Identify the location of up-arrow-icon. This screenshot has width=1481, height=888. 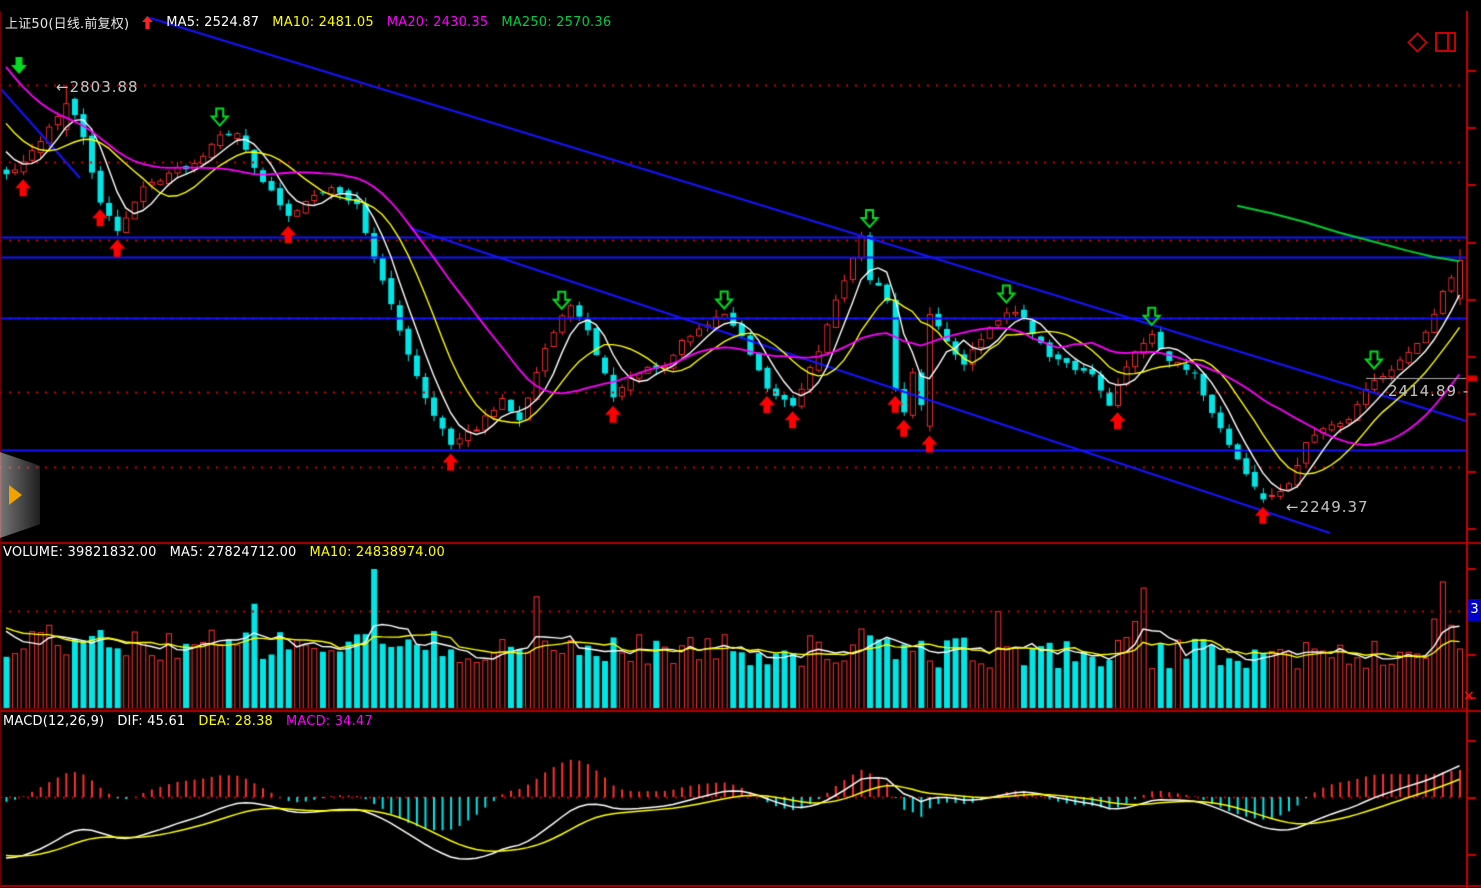
(148, 22).